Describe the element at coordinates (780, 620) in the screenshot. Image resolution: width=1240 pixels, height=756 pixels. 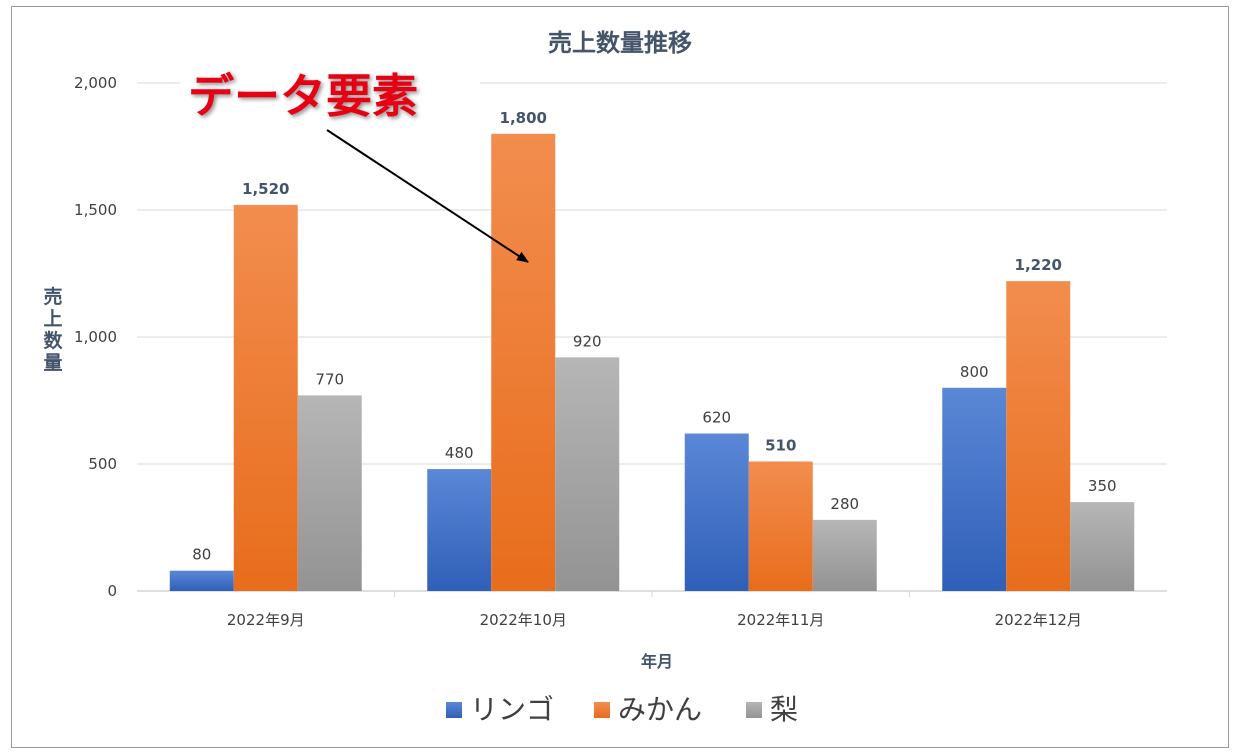
I see `x-tick-label: 2022年11月` at that location.